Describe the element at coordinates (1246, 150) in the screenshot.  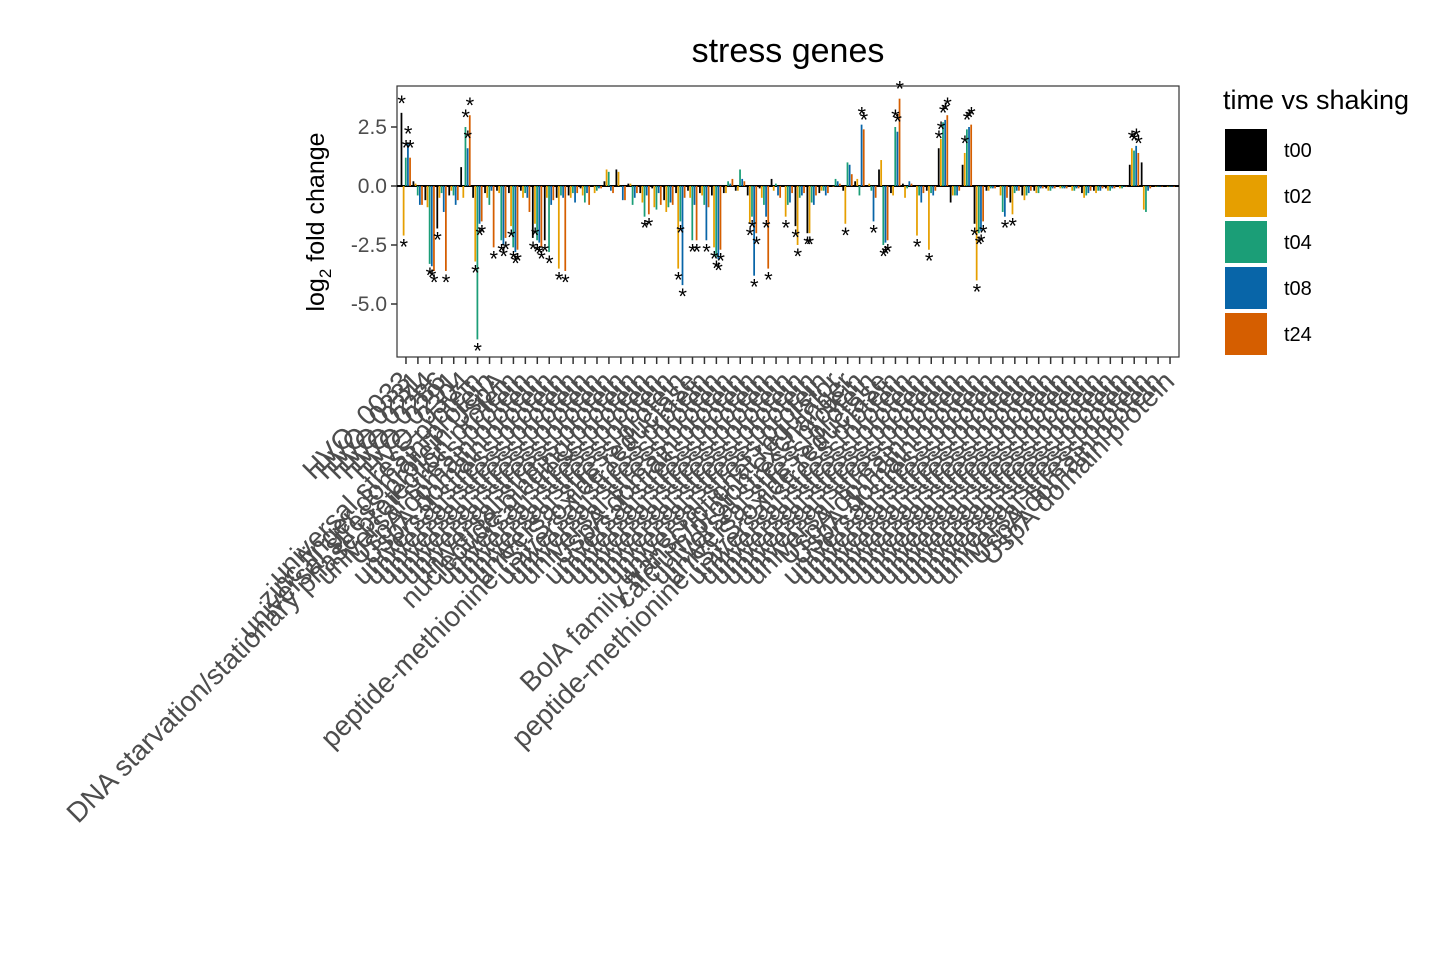
I see `legend-key-t00` at that location.